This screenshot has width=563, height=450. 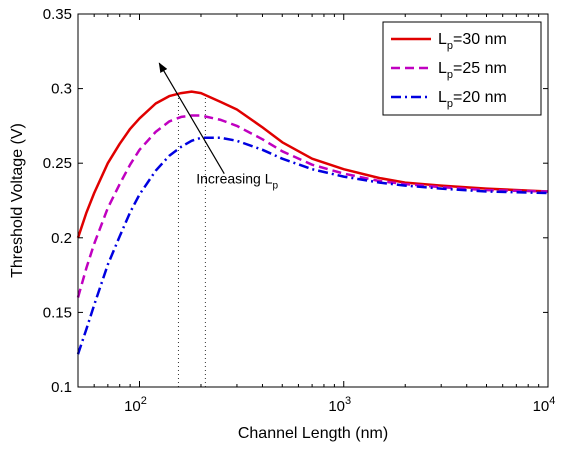 What do you see at coordinates (17, 200) in the screenshot?
I see `y-axis-label: Threshold Voltage (V)` at bounding box center [17, 200].